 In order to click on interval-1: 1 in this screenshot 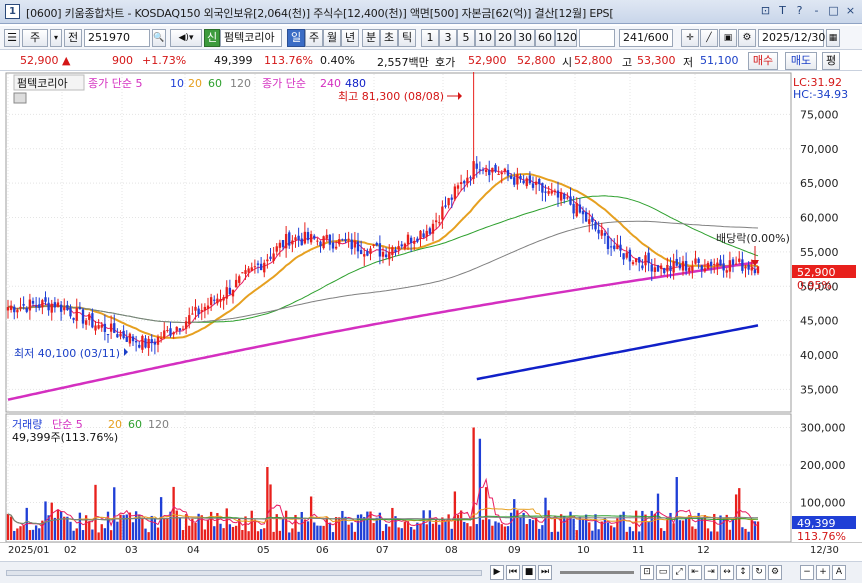, I will do `click(430, 38)`.